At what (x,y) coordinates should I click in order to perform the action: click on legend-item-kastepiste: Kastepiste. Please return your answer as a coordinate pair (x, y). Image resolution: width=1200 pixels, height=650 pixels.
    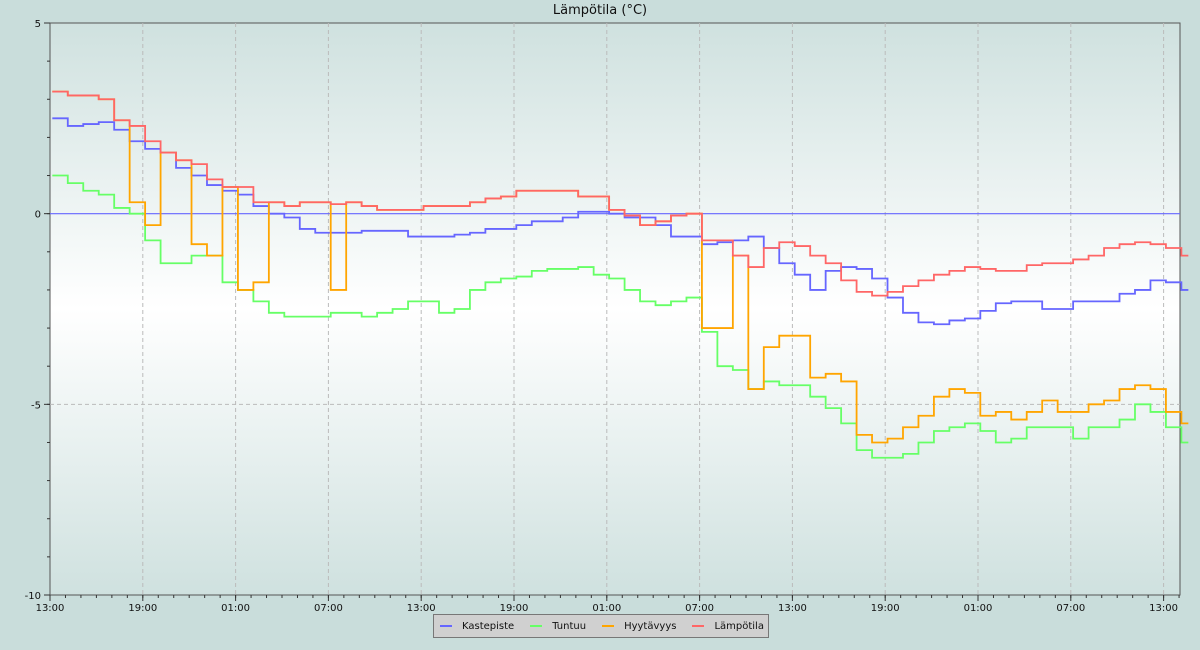
    Looking at the image, I should click on (477, 626).